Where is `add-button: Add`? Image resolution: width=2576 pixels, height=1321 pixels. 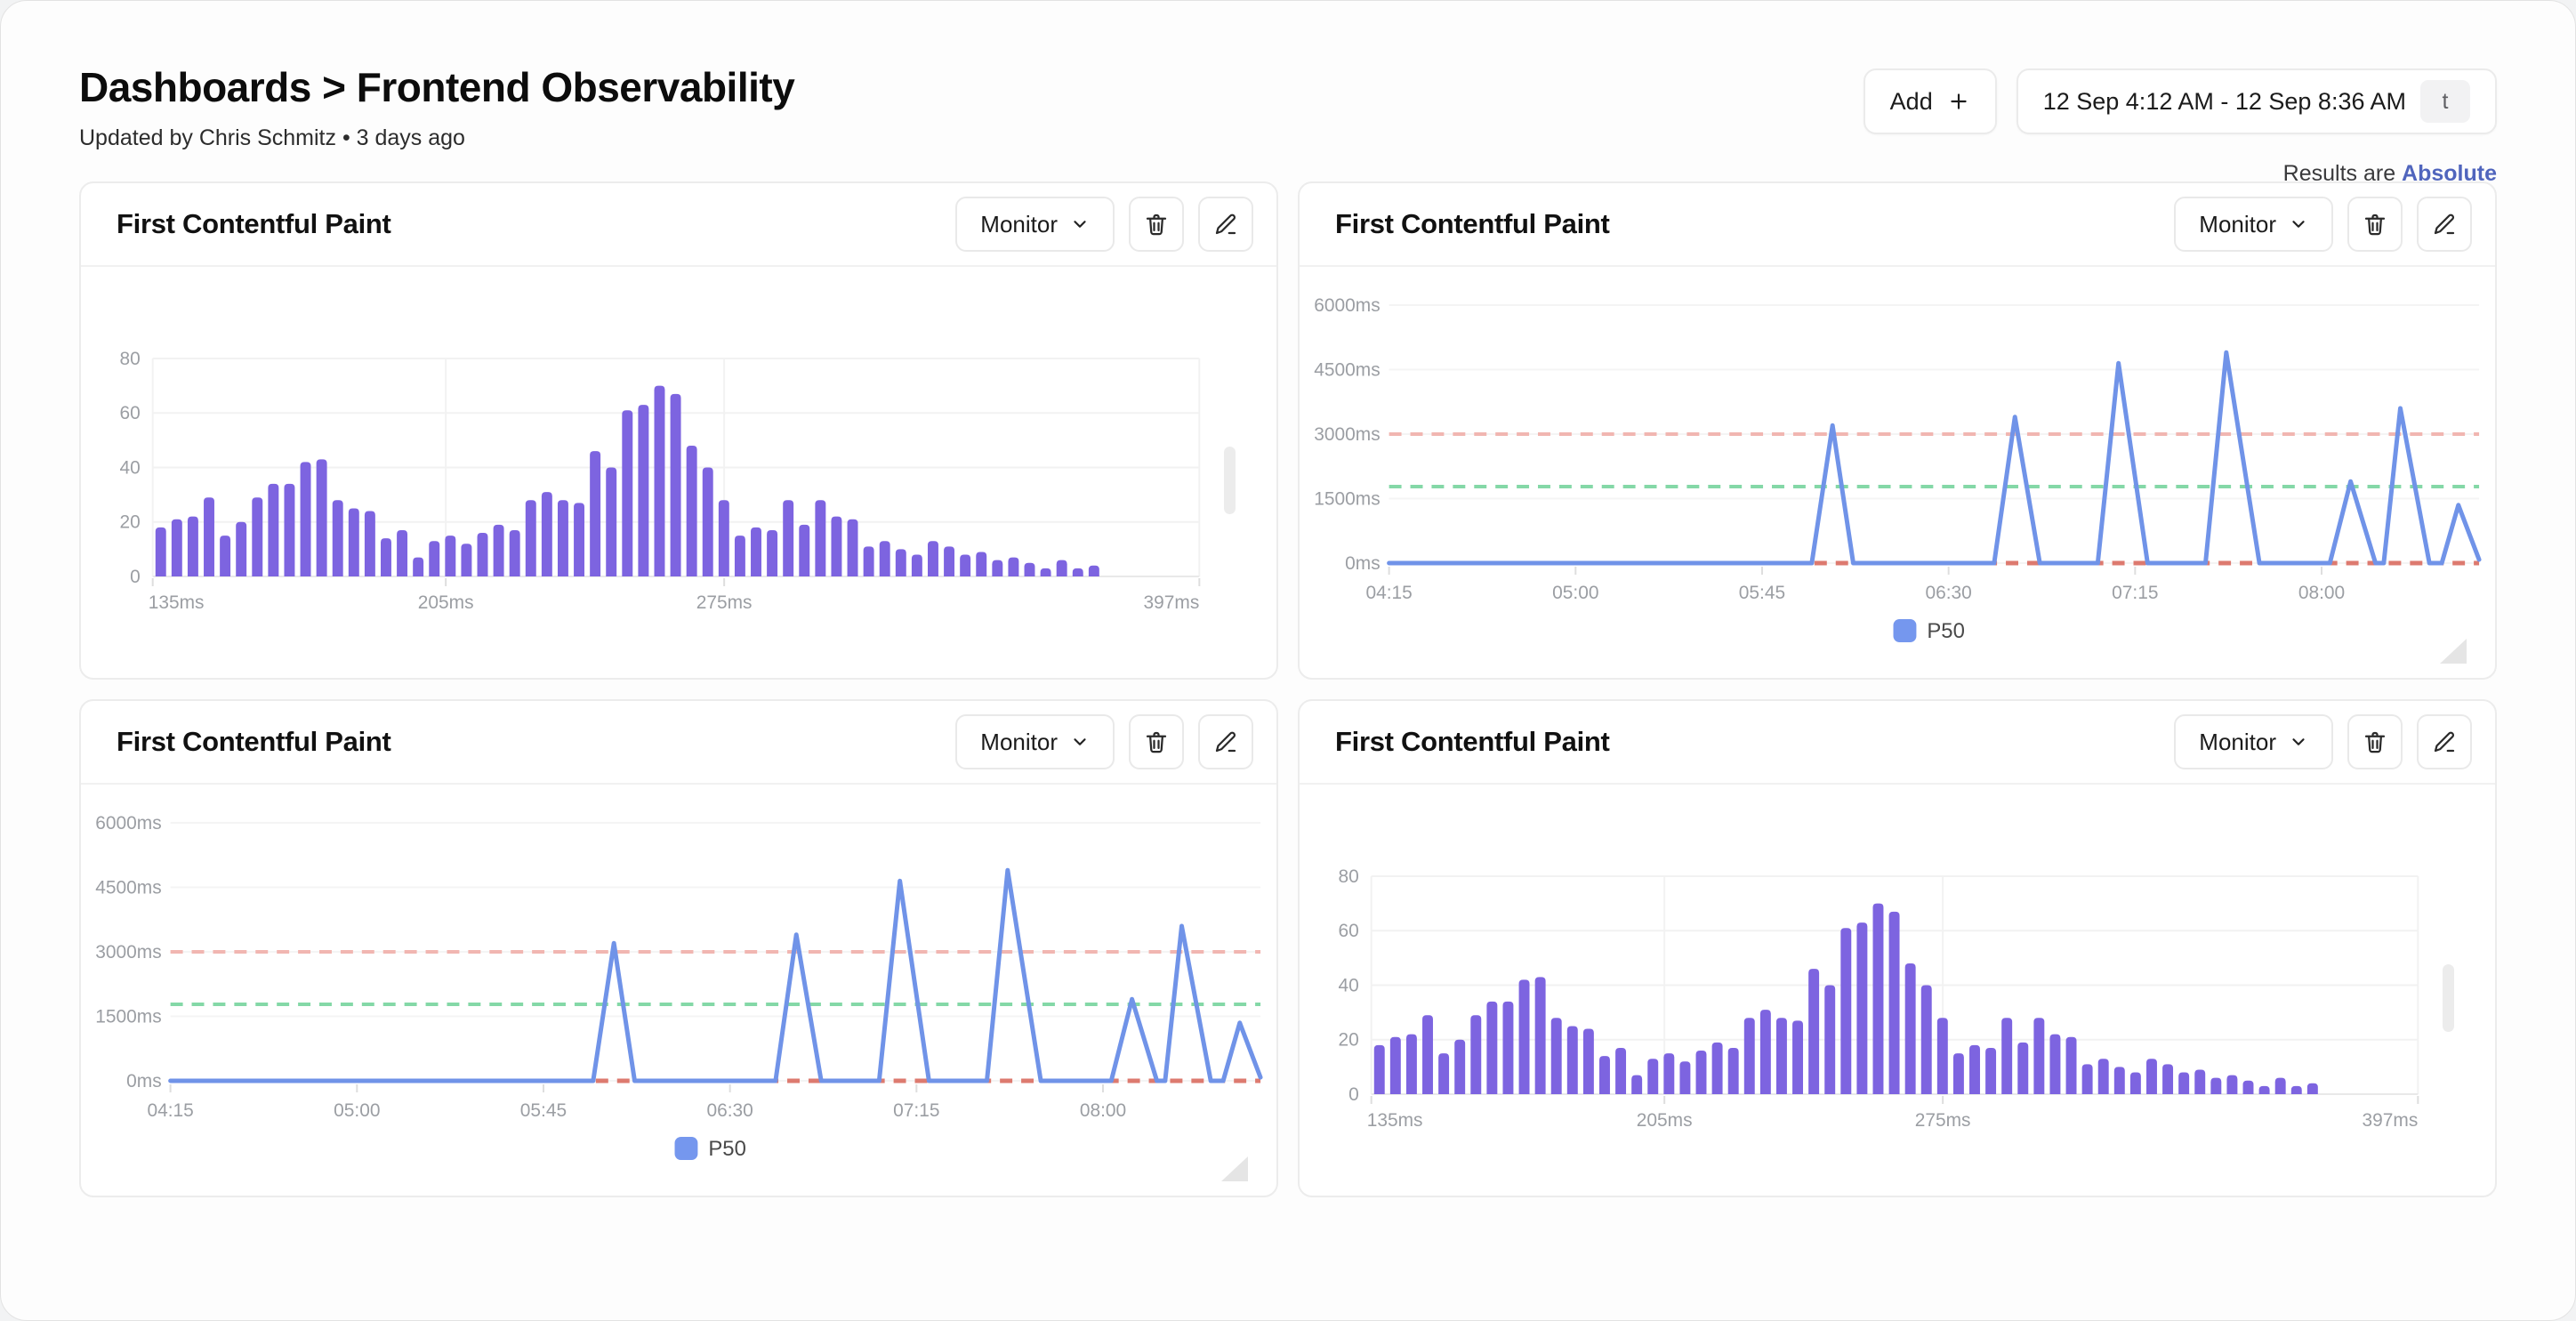 add-button: Add is located at coordinates (1930, 101).